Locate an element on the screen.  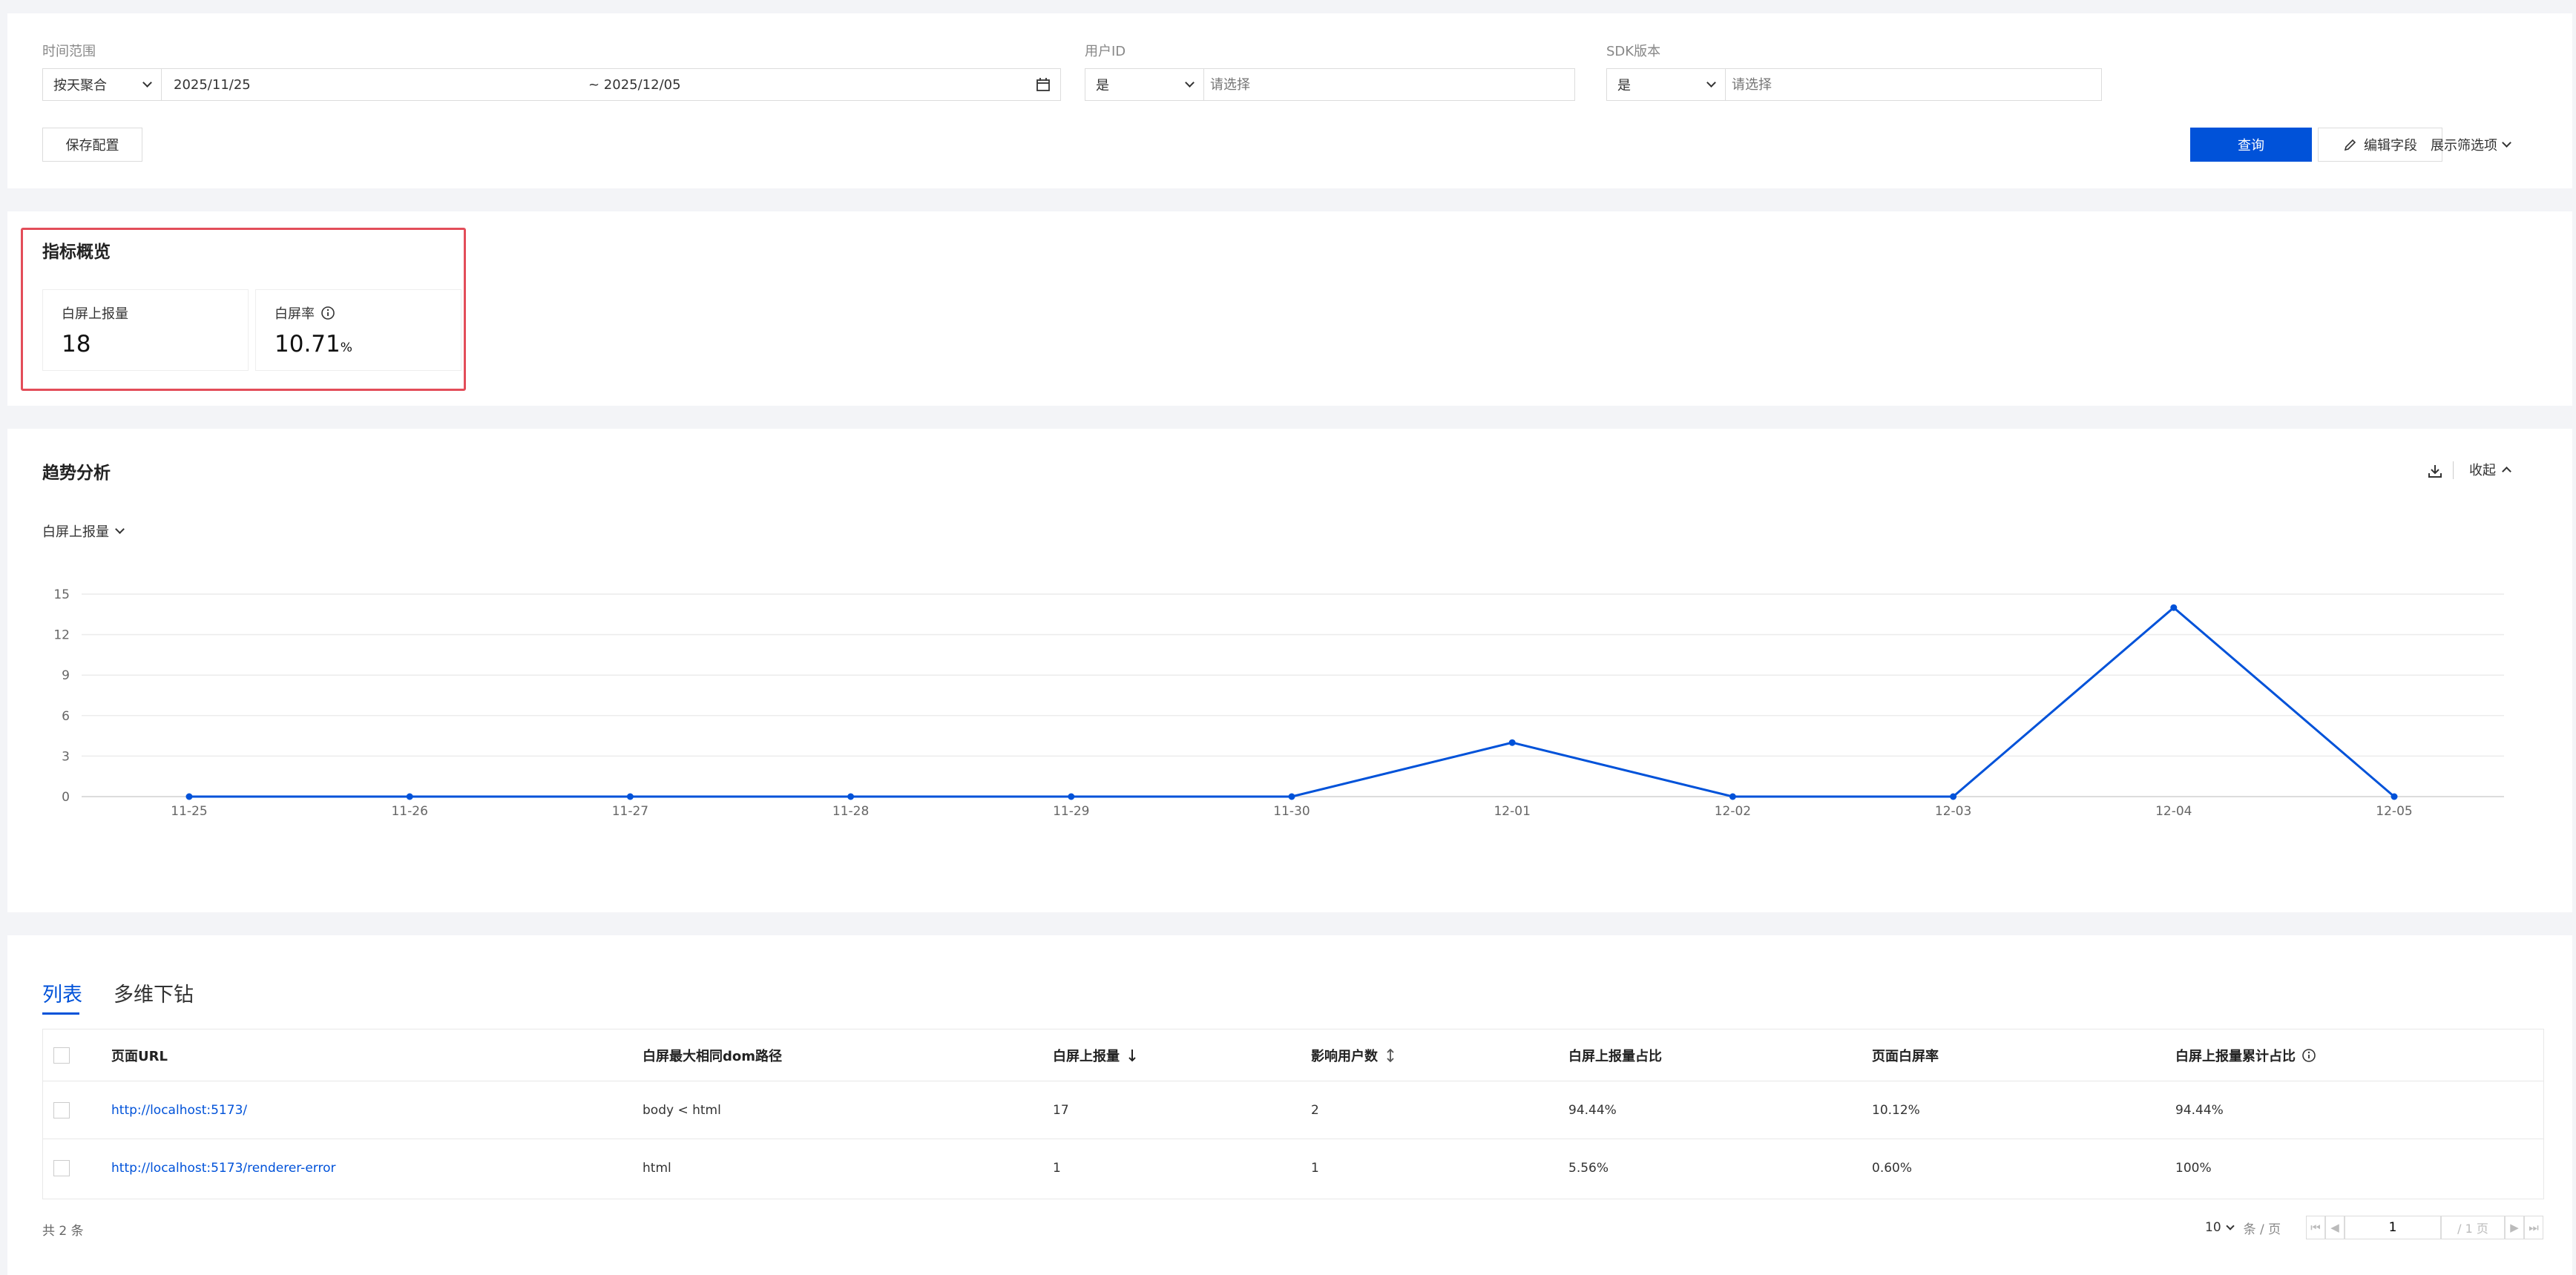
count-cell: 1 is located at coordinates (1057, 1168).